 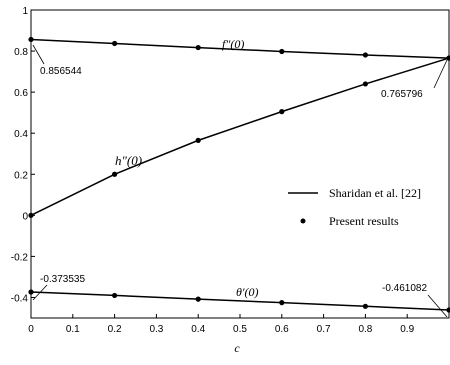 What do you see at coordinates (402, 94) in the screenshot?
I see `annotation-hpp-end: 0.765796` at bounding box center [402, 94].